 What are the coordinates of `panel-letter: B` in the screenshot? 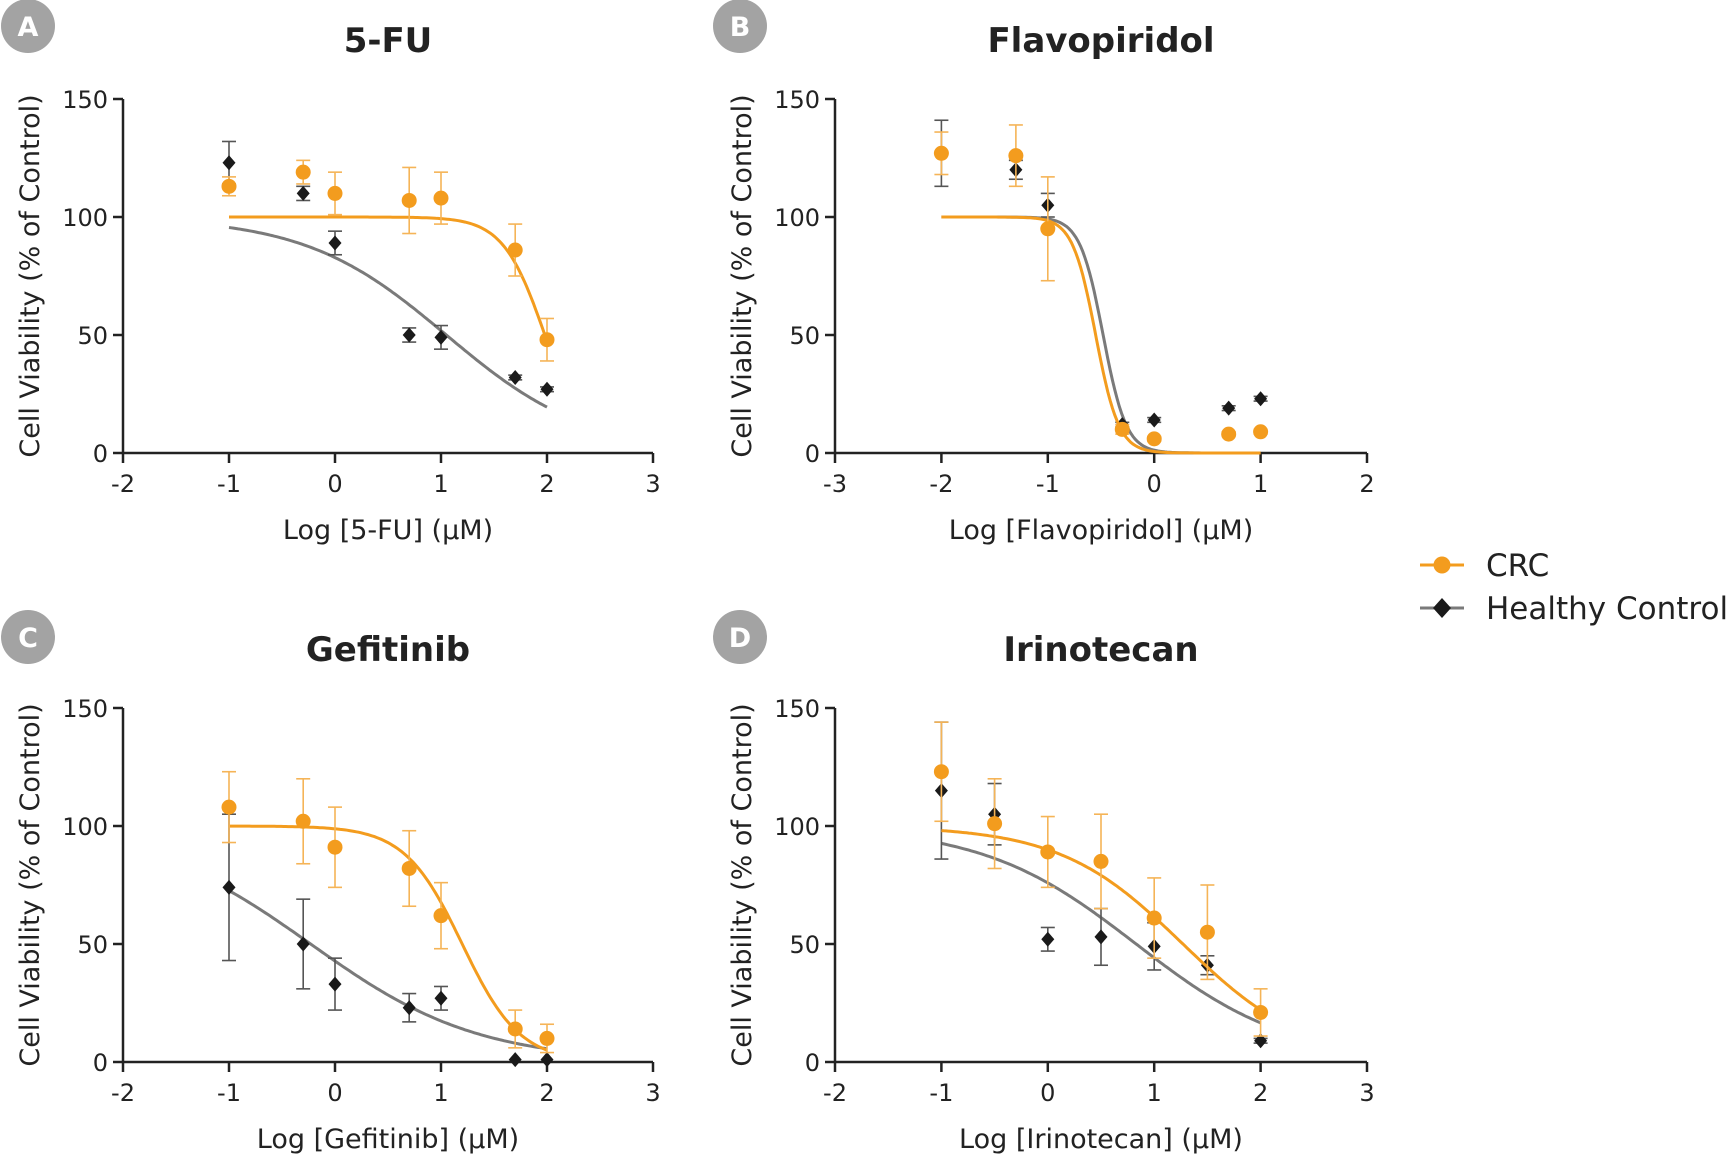 It's located at (740, 27).